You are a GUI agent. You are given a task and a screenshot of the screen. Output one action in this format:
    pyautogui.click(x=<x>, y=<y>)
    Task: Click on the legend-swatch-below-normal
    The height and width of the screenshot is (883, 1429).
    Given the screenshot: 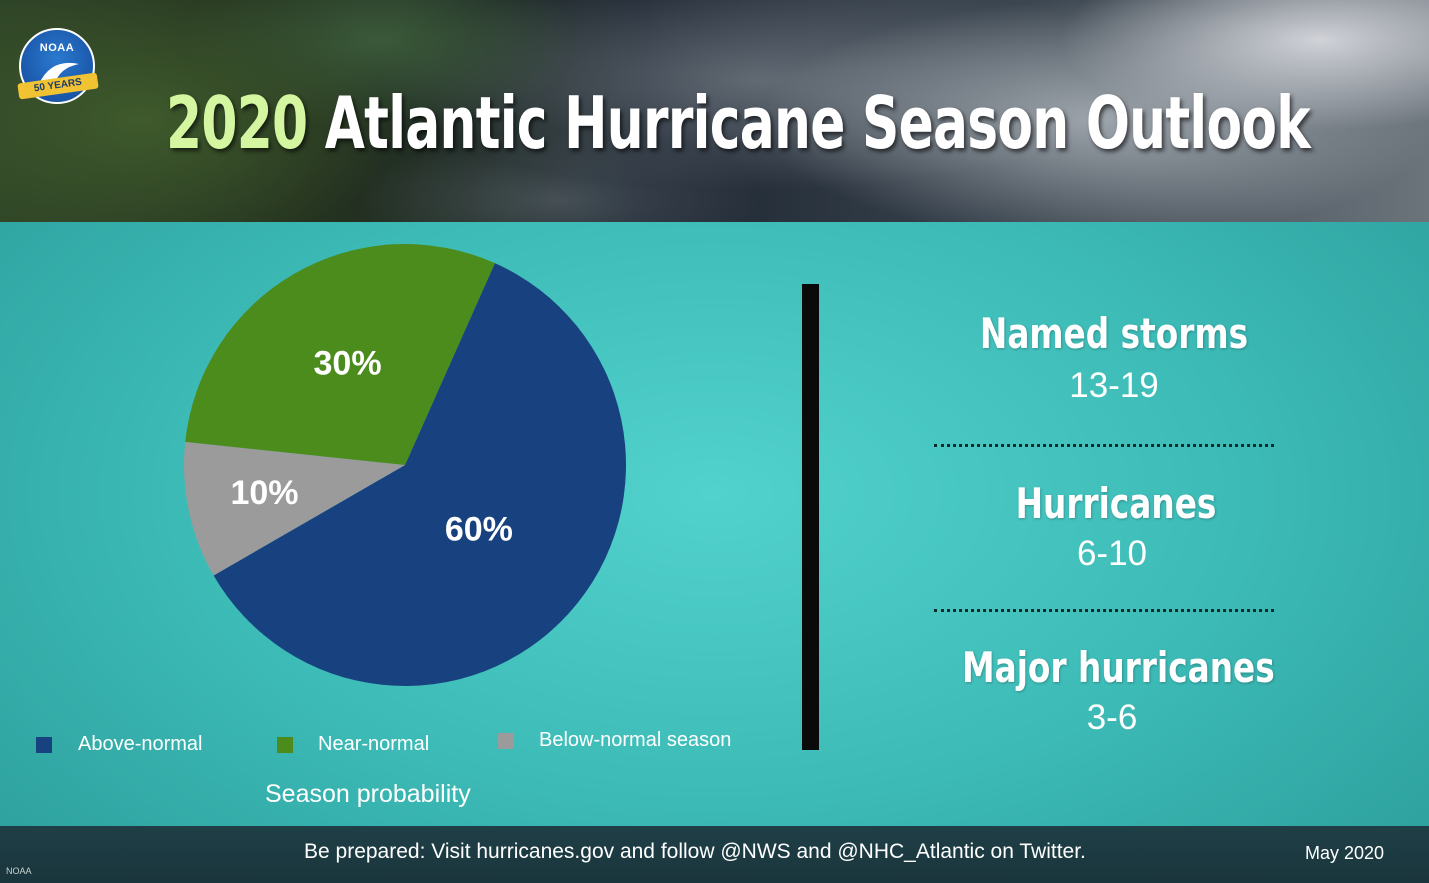 What is the action you would take?
    pyautogui.click(x=506, y=741)
    